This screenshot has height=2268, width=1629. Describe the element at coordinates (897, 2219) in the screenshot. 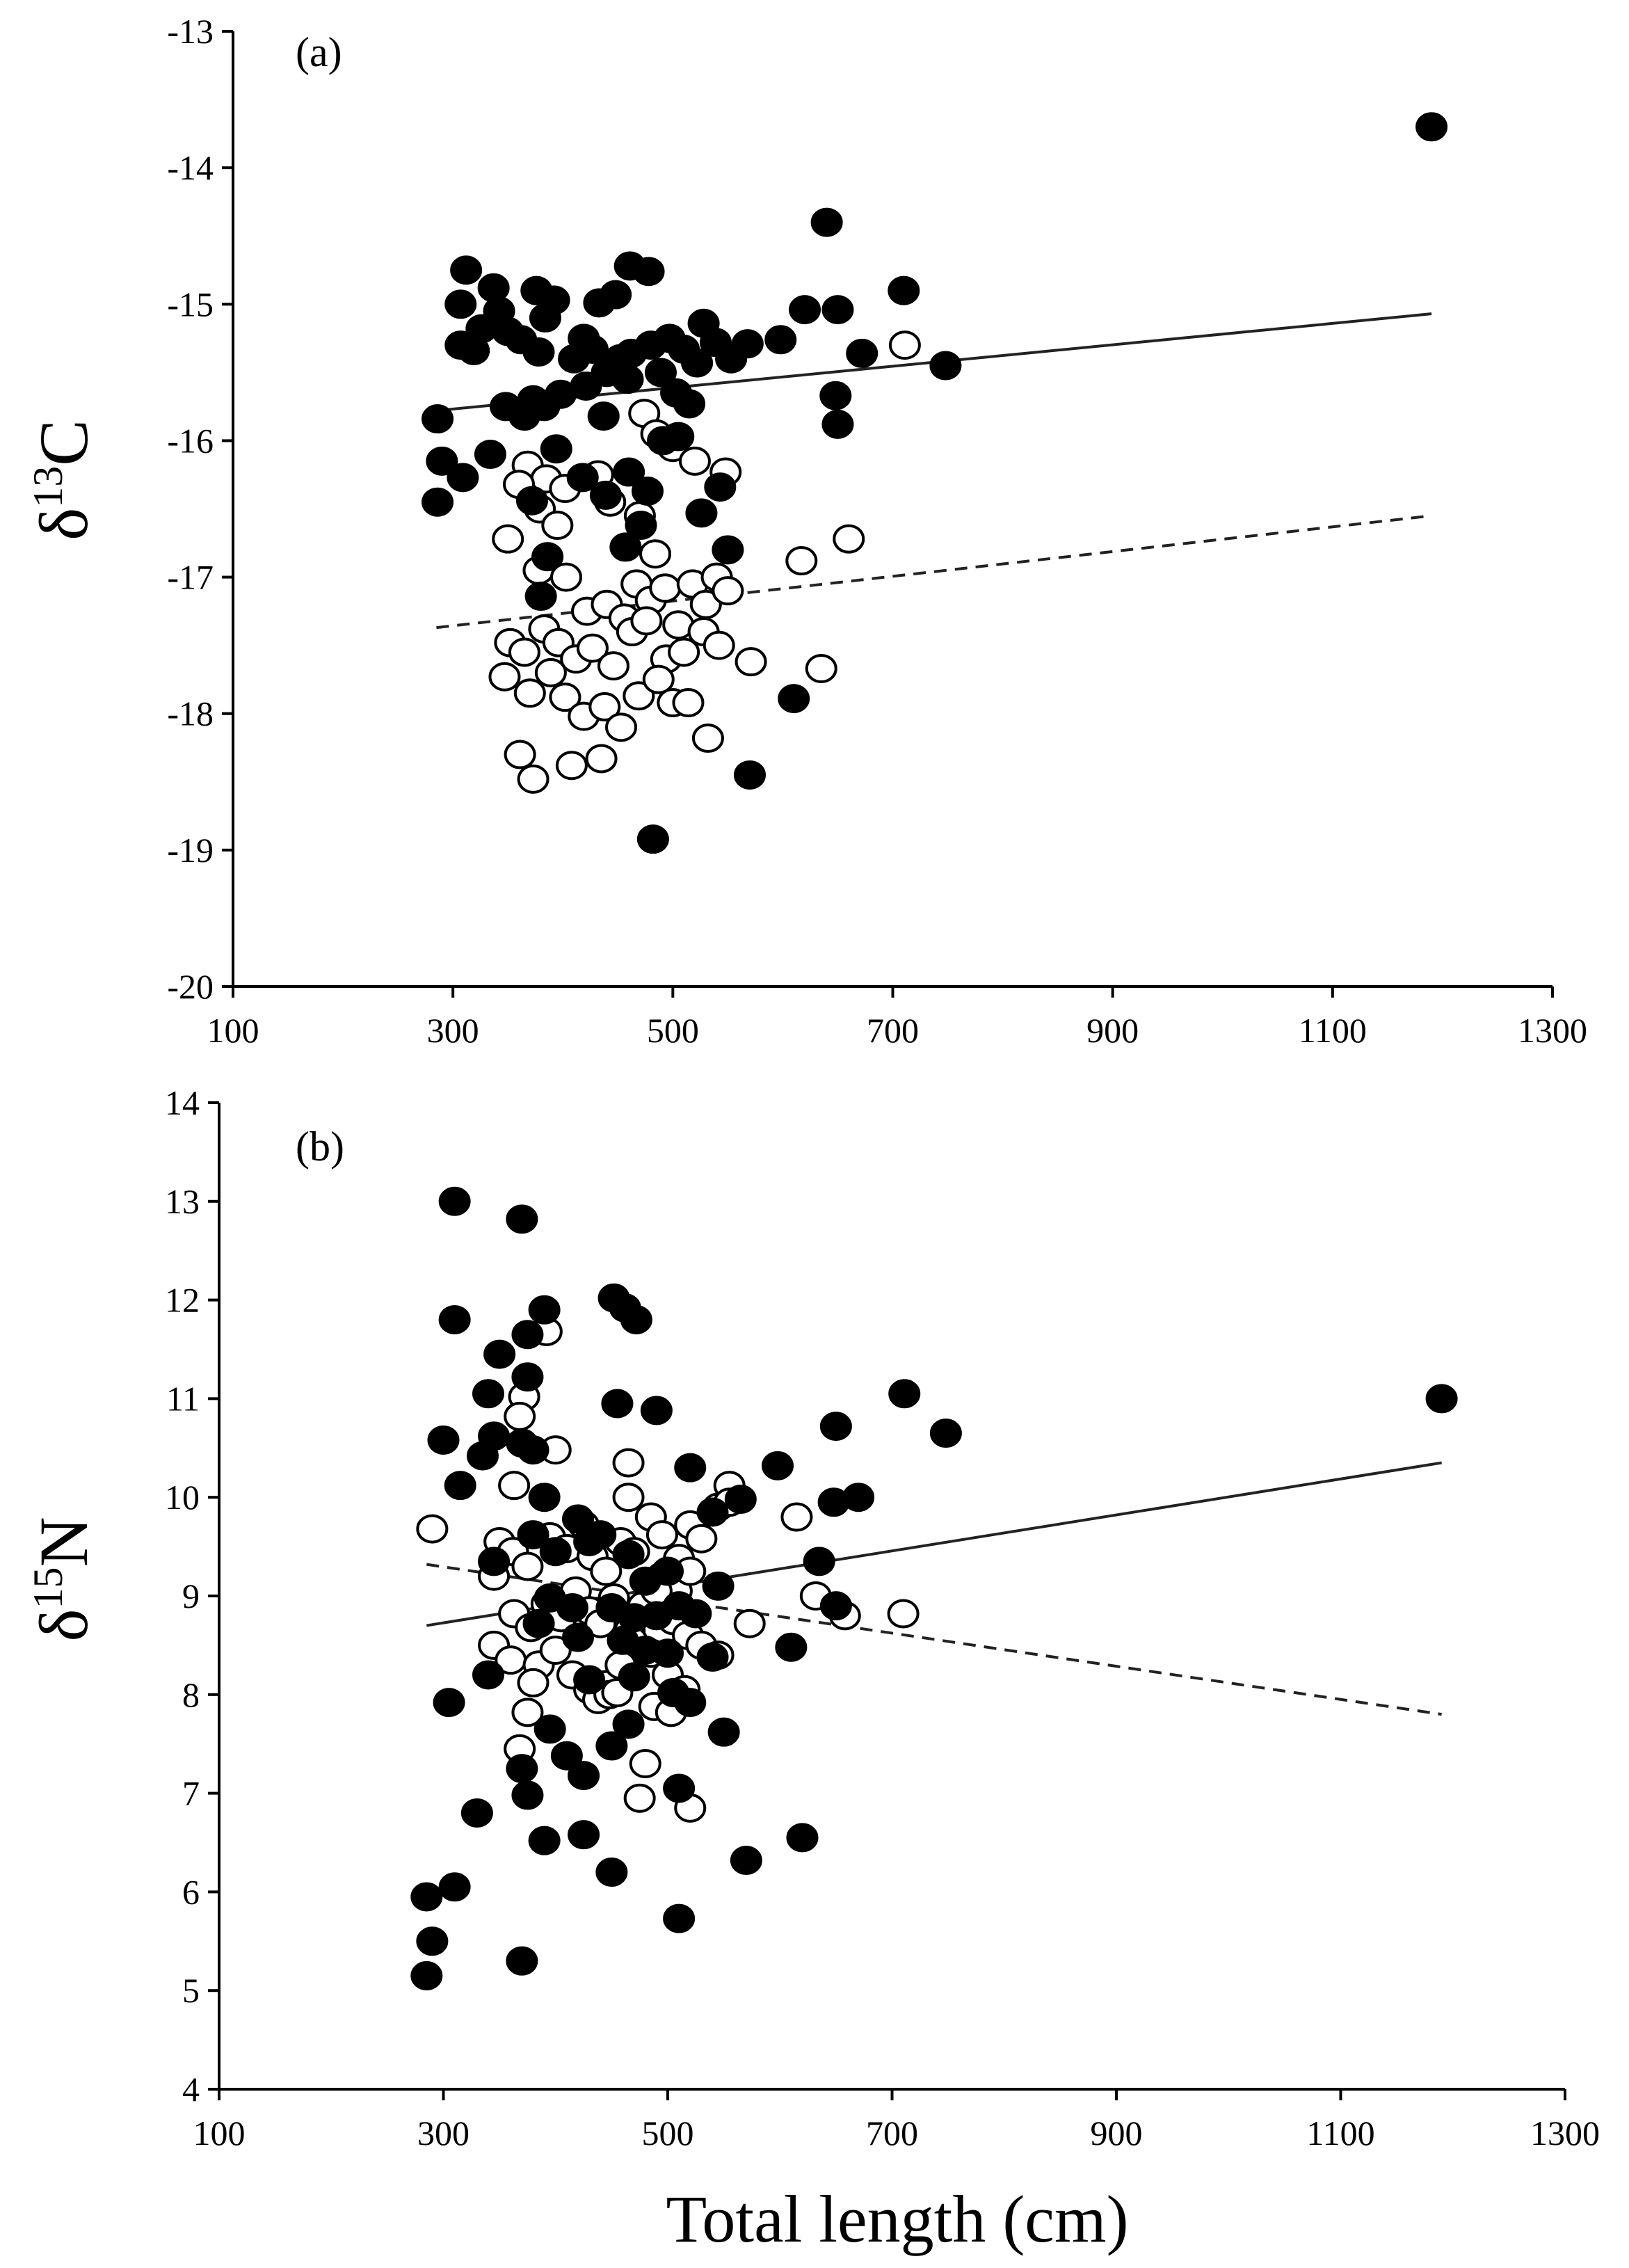

I see `x-axis-title: Total length (cm)` at that location.